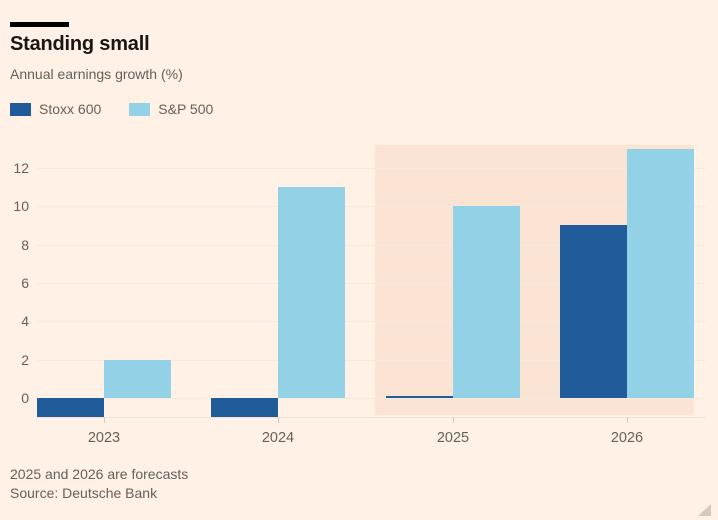 The image size is (718, 520). I want to click on x-axis-label-2023: 2023, so click(104, 438).